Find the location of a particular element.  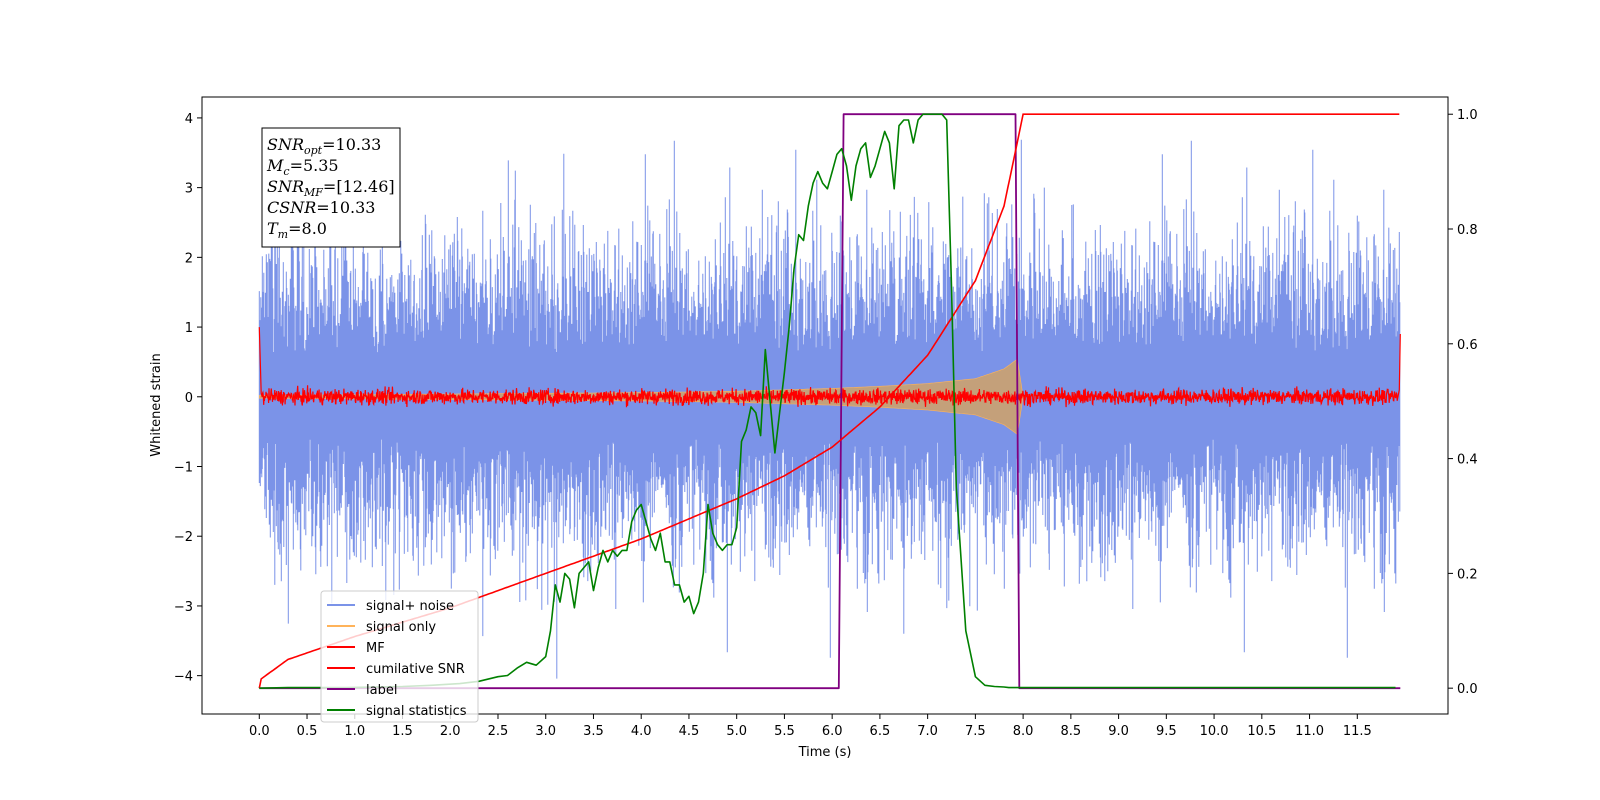

x-tick-label: 8.5 is located at coordinates (1071, 731).